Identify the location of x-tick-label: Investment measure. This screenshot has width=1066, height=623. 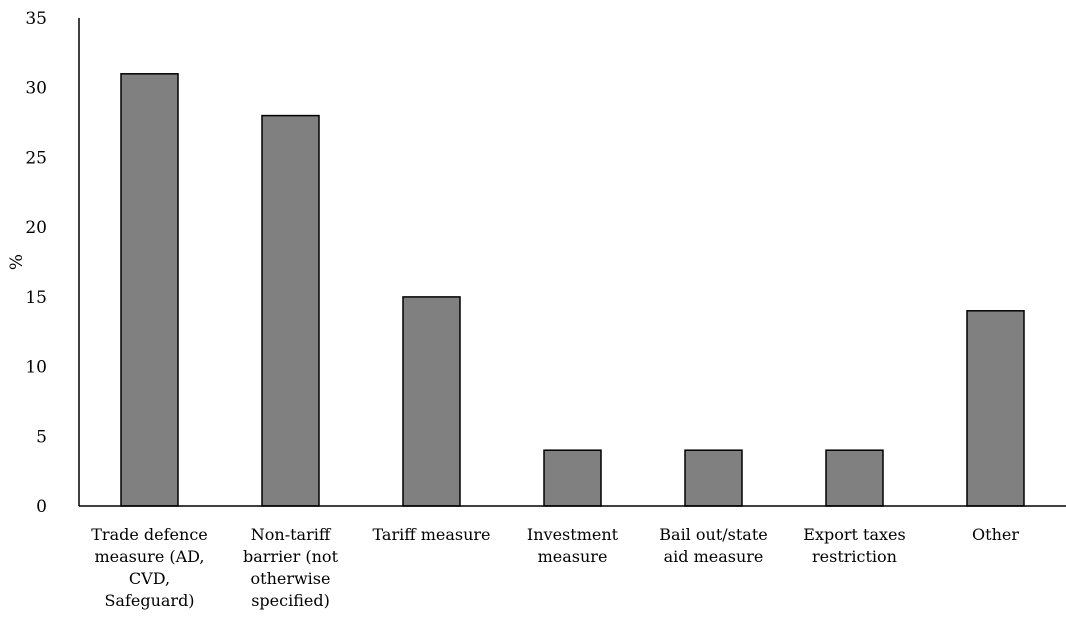
(573, 545).